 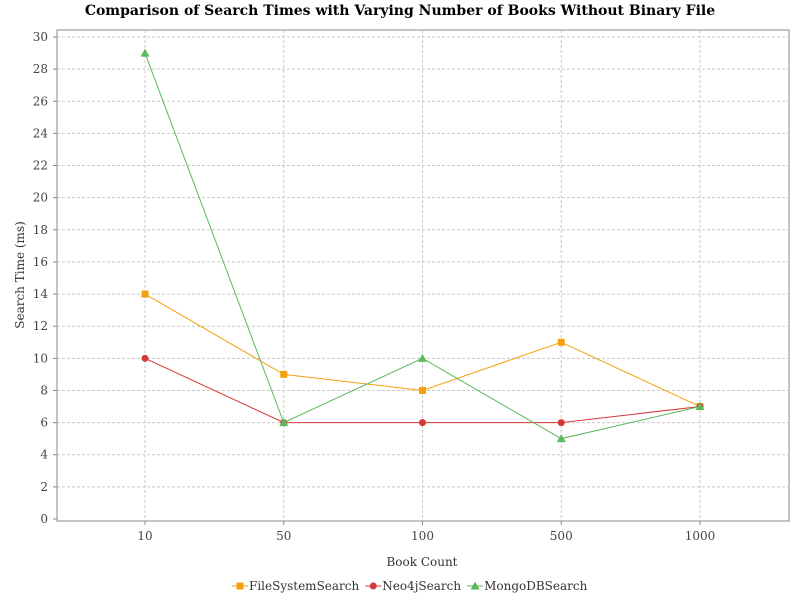 What do you see at coordinates (44, 455) in the screenshot?
I see `y-tick-label: 4` at bounding box center [44, 455].